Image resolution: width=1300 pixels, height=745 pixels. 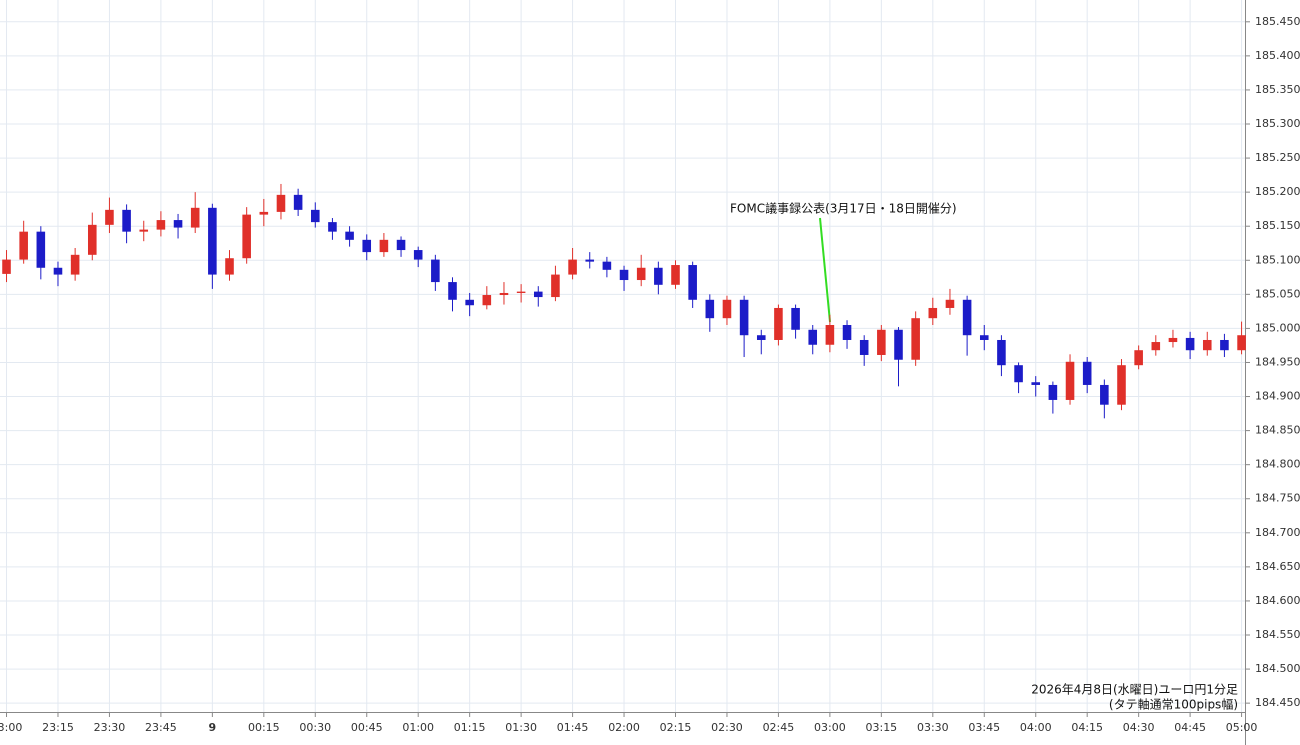 What do you see at coordinates (1190, 727) in the screenshot?
I see `x-tick-label: 04:45` at bounding box center [1190, 727].